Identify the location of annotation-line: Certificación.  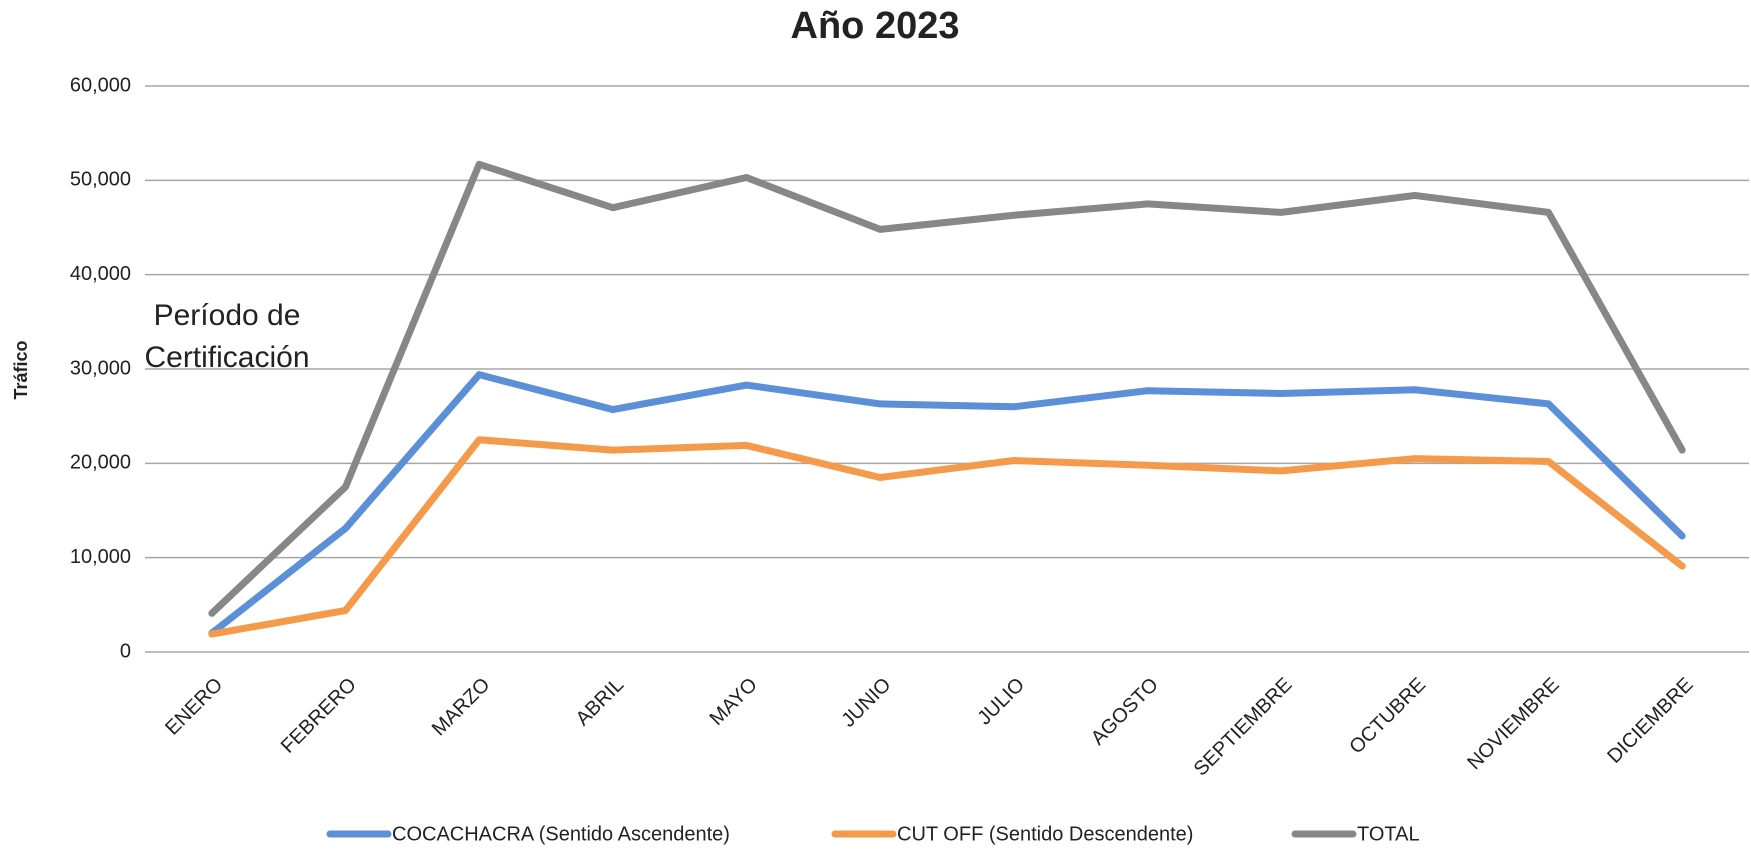
(226, 357).